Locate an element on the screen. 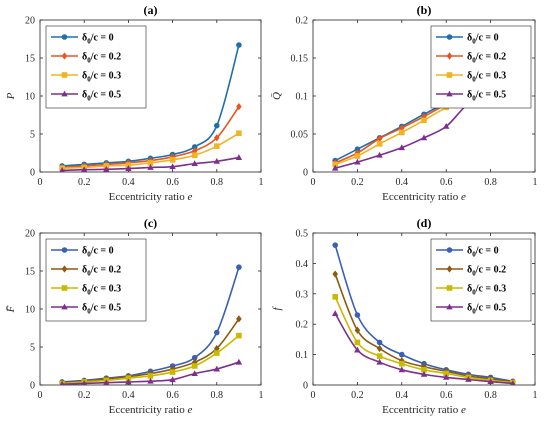 Image resolution: width=550 pixels, height=426 pixels. x-tick-label: 0.8 is located at coordinates (217, 395).